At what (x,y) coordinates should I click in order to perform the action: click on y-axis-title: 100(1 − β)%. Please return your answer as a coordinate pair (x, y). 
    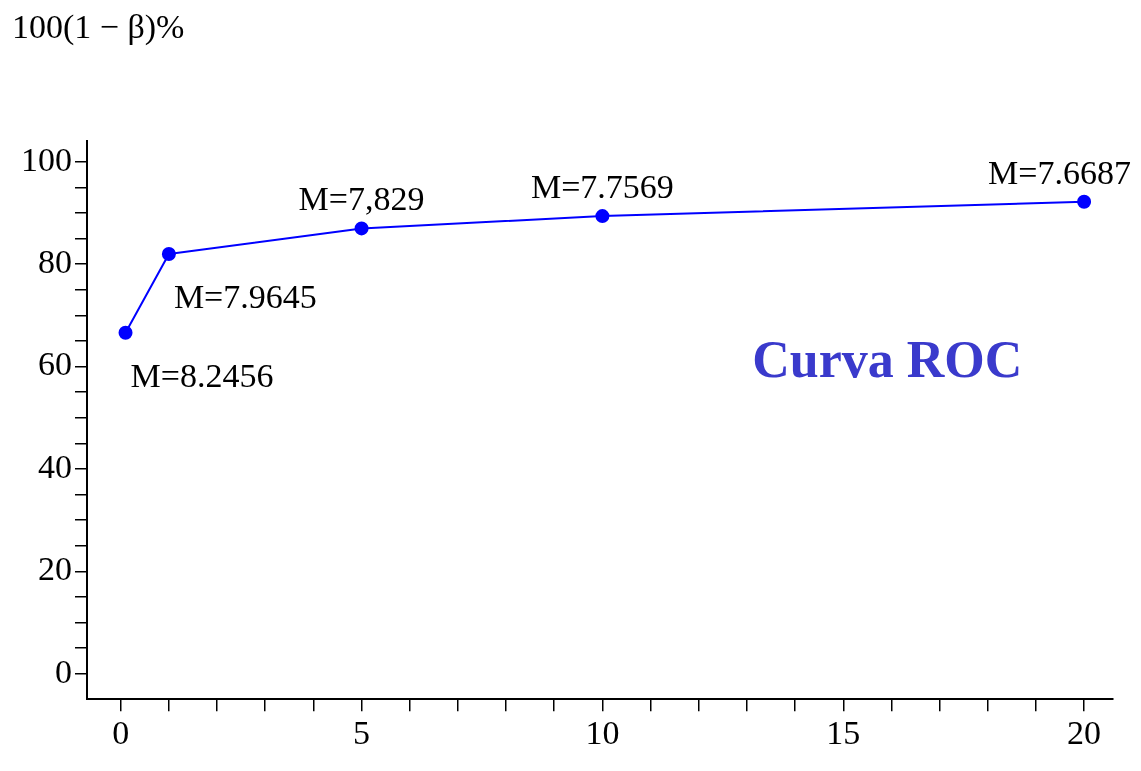
    Looking at the image, I should click on (98, 27).